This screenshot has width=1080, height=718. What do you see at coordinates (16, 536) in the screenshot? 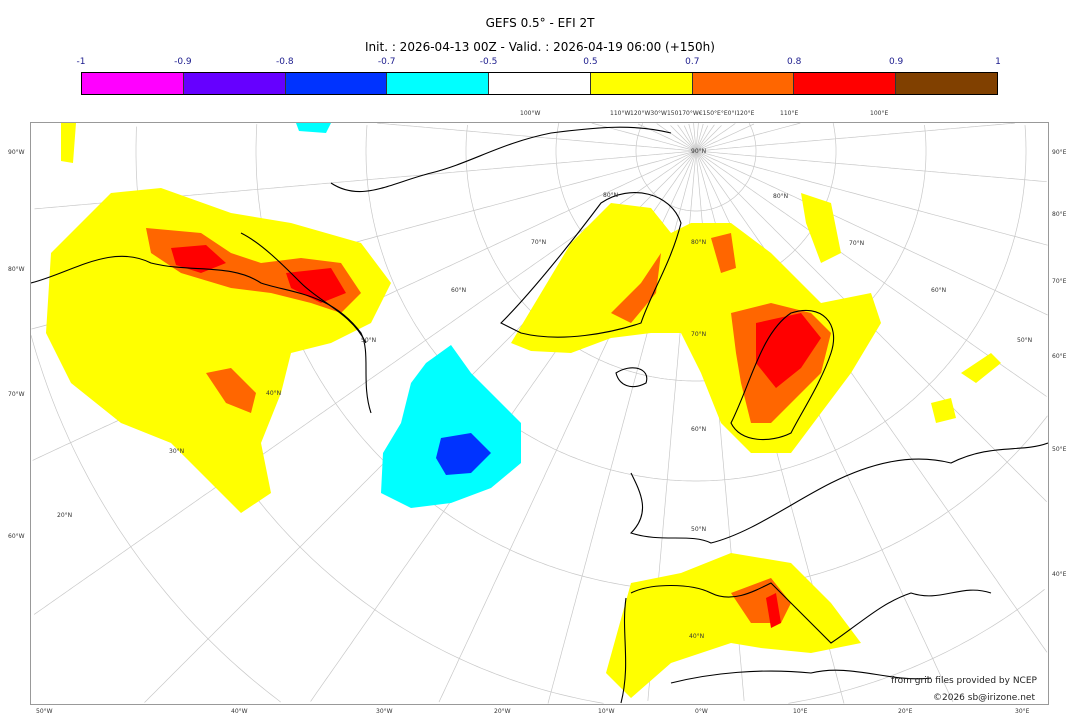
I see `coordinate-label: 60°W` at bounding box center [16, 536].